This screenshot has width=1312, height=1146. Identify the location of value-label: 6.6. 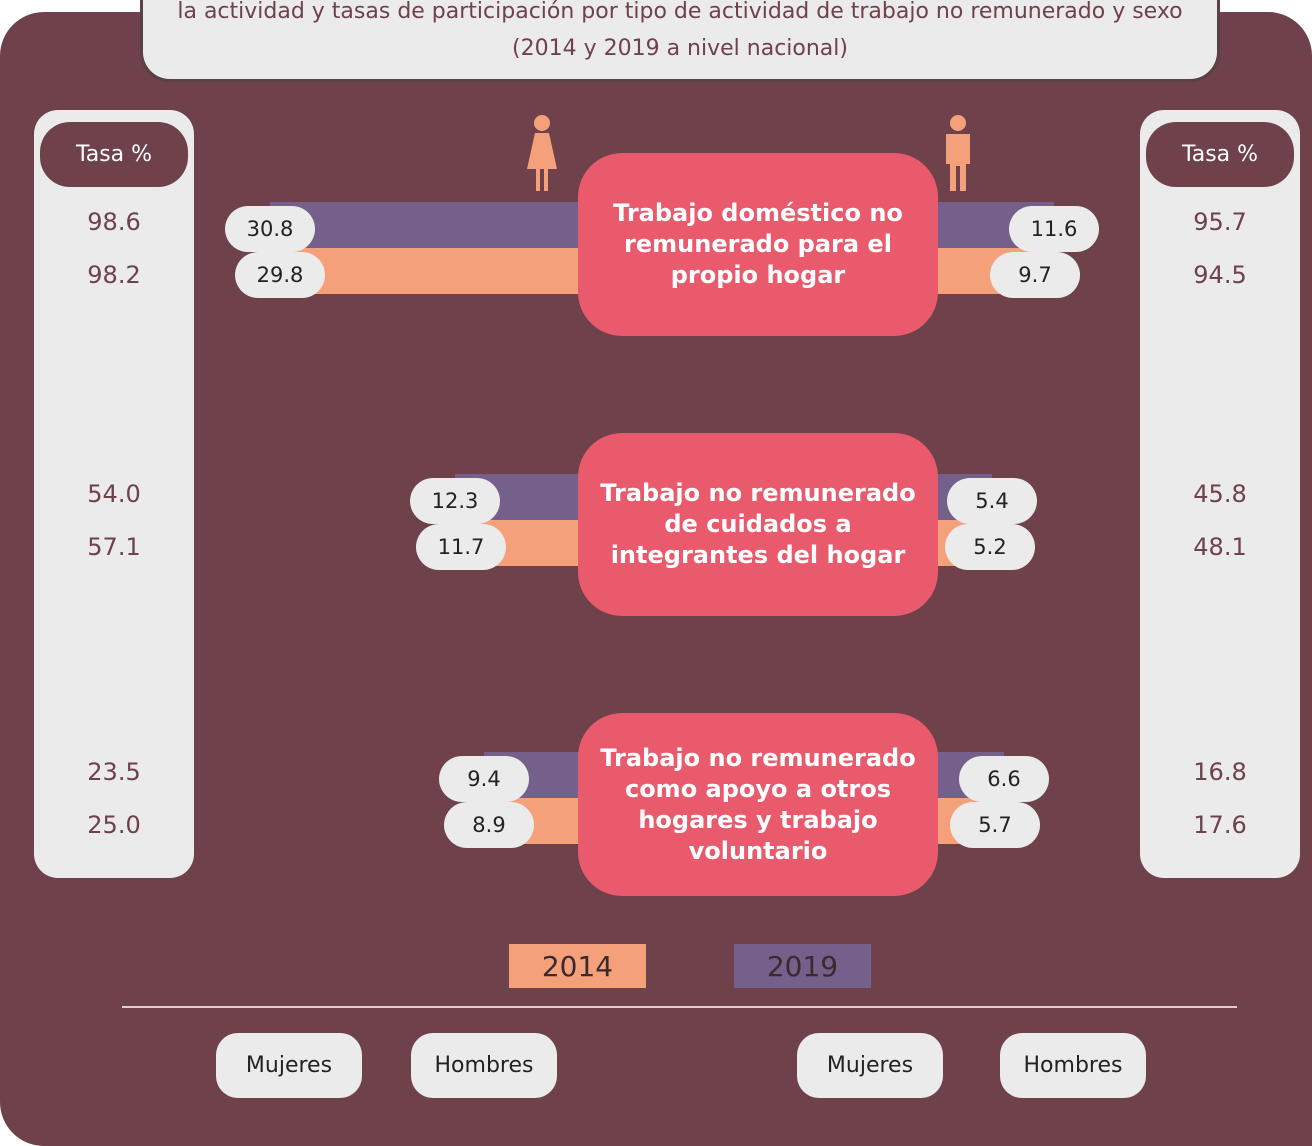
(1004, 779).